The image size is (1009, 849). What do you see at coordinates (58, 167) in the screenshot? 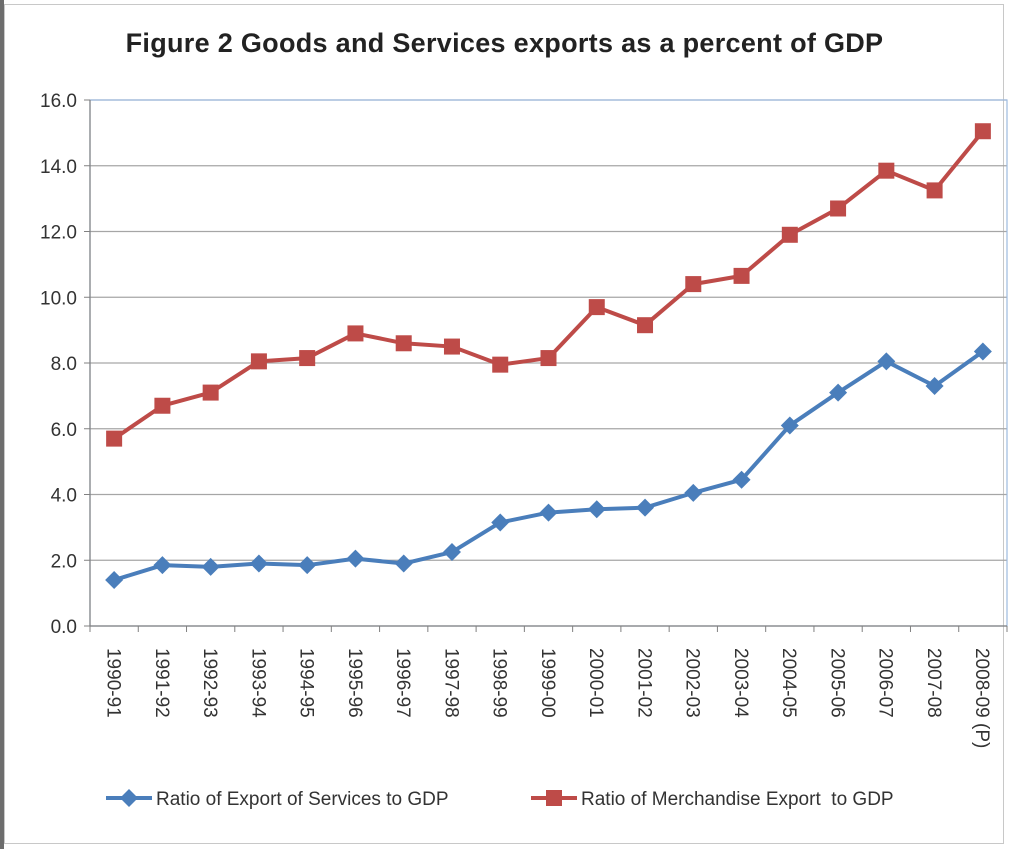
I see `y-tick-label: 14.0` at bounding box center [58, 167].